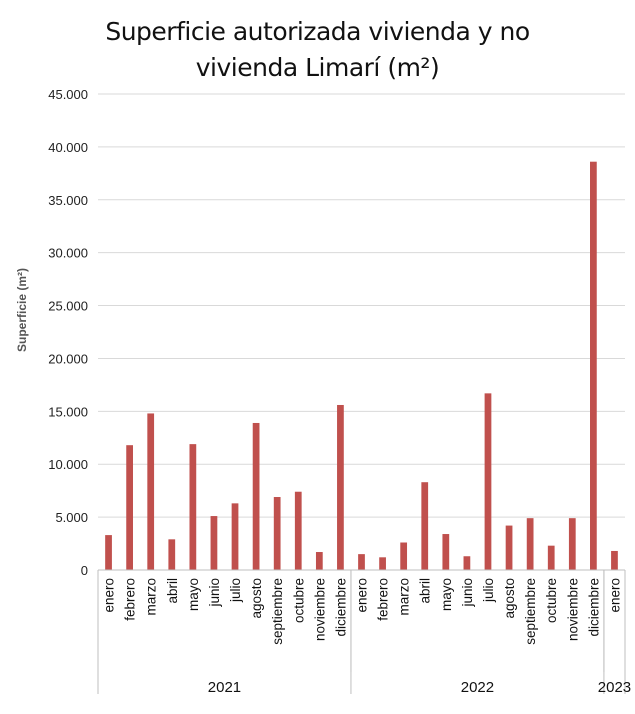 The image size is (635, 714). What do you see at coordinates (71, 517) in the screenshot?
I see `y-tick-label: 5.000` at bounding box center [71, 517].